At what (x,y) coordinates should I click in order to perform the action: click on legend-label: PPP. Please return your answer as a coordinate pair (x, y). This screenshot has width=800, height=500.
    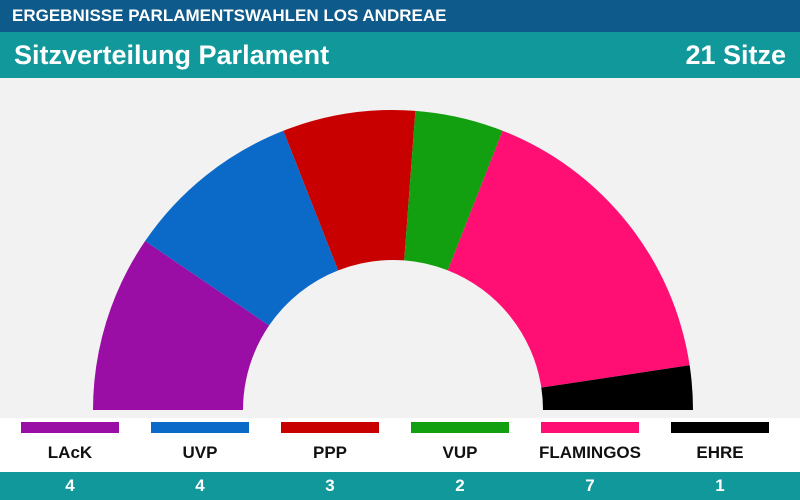
    Looking at the image, I should click on (330, 452).